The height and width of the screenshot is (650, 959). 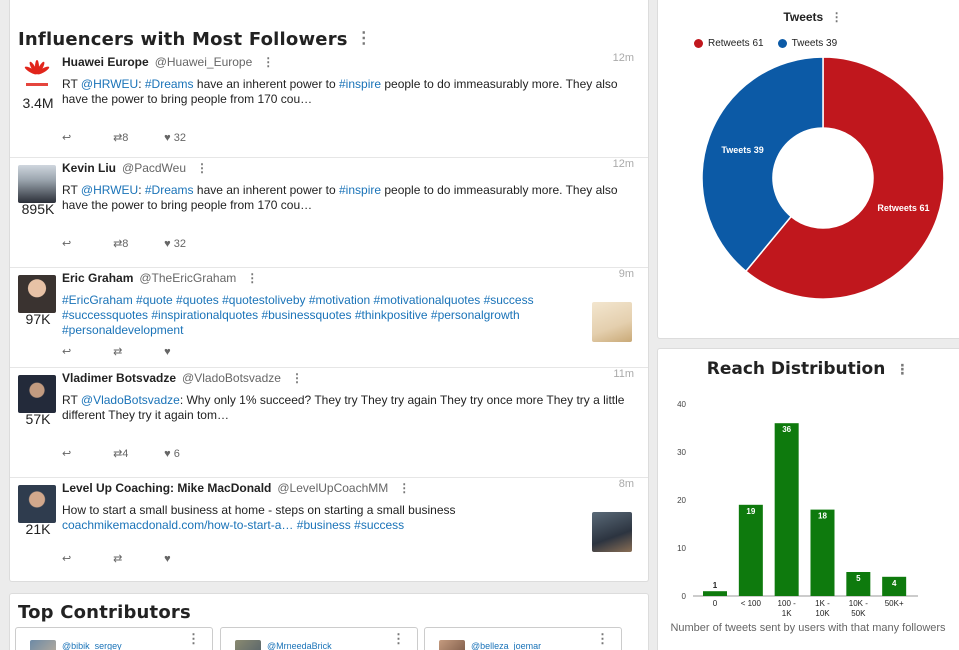 I want to click on retweet-button: ⇄4, so click(x=137, y=453).